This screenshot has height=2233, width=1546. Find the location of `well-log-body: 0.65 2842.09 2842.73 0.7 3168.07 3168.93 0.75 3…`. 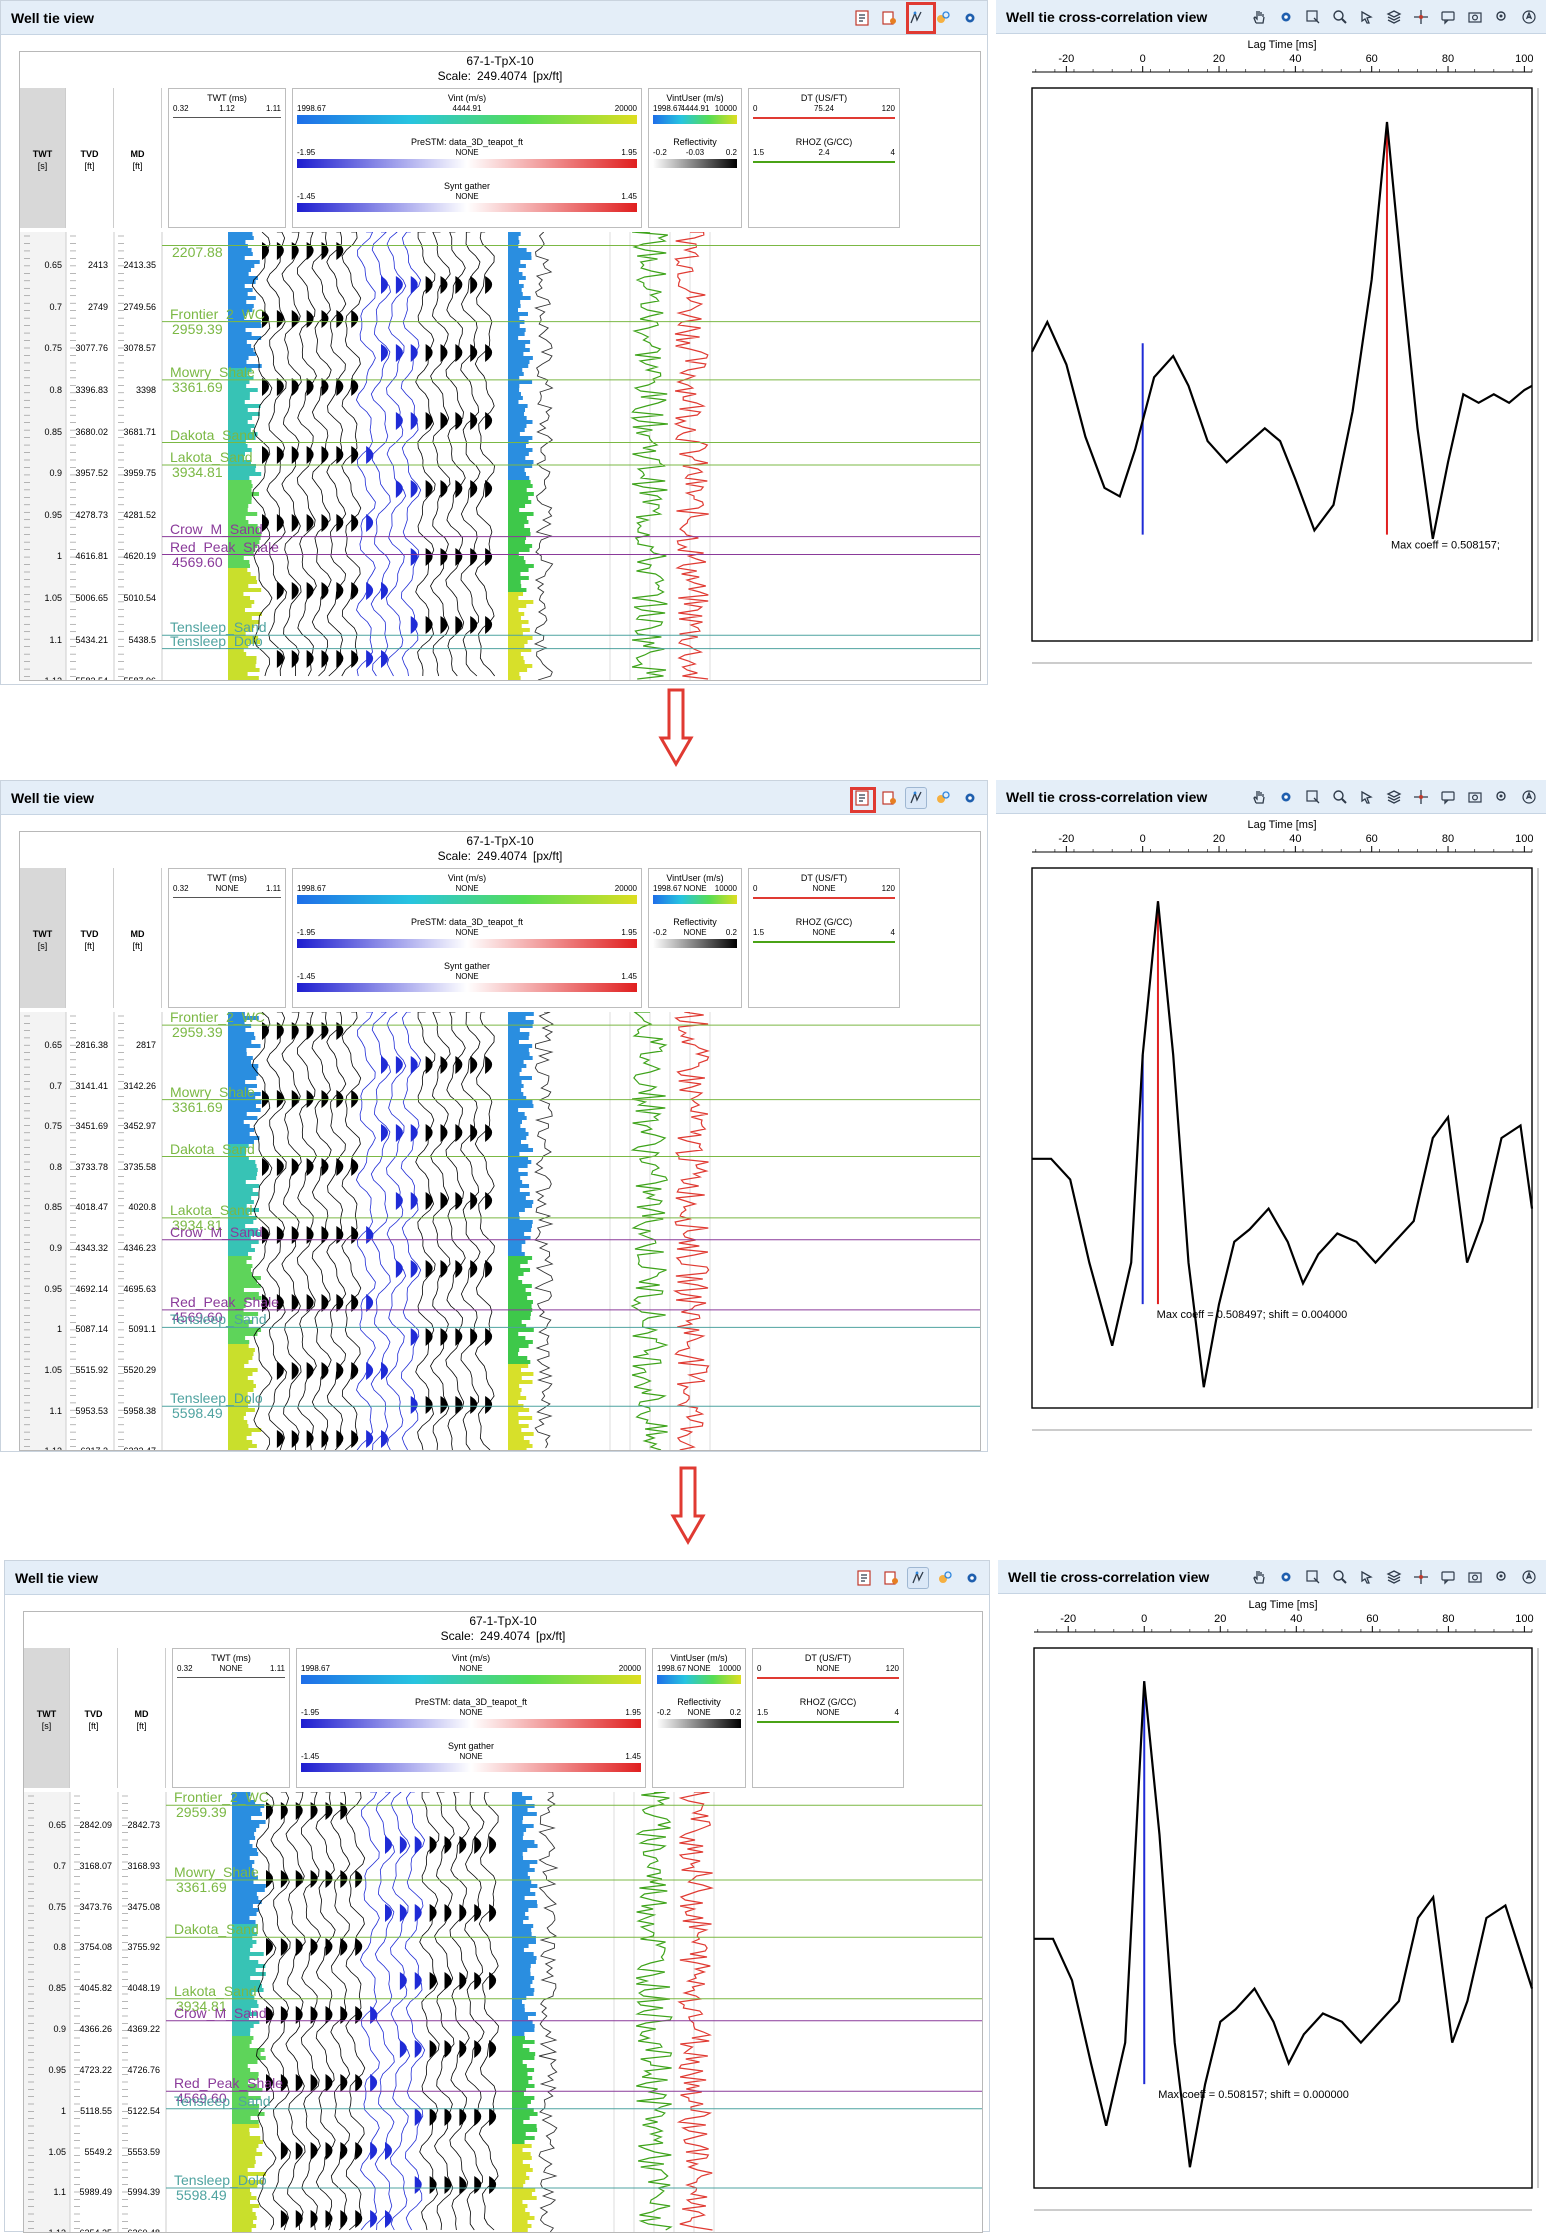

well-log-body: 0.65 2842.09 2842.73 0.7 3168.07 3168.93 0.75 3… is located at coordinates (503, 2012).